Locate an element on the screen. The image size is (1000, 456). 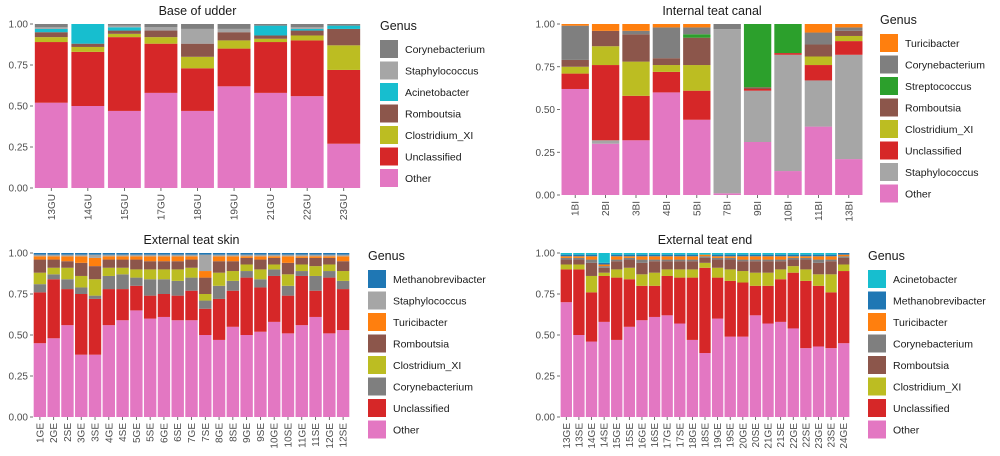
legend-key-clostridium-xi is located at coordinates (389, 135).